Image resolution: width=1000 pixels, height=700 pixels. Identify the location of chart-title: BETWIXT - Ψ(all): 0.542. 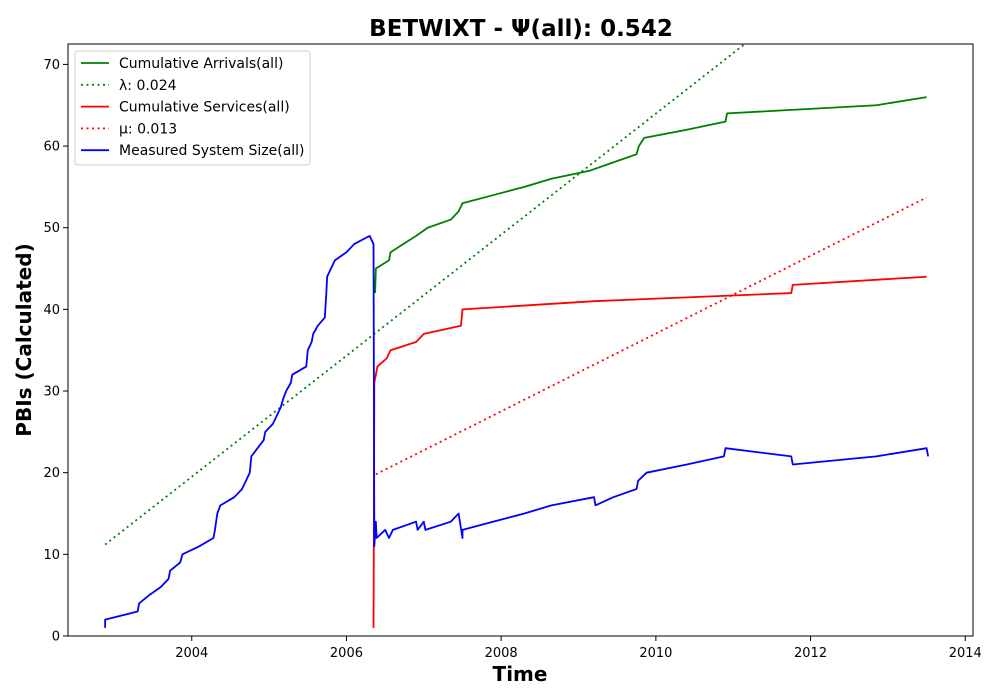
(521, 29).